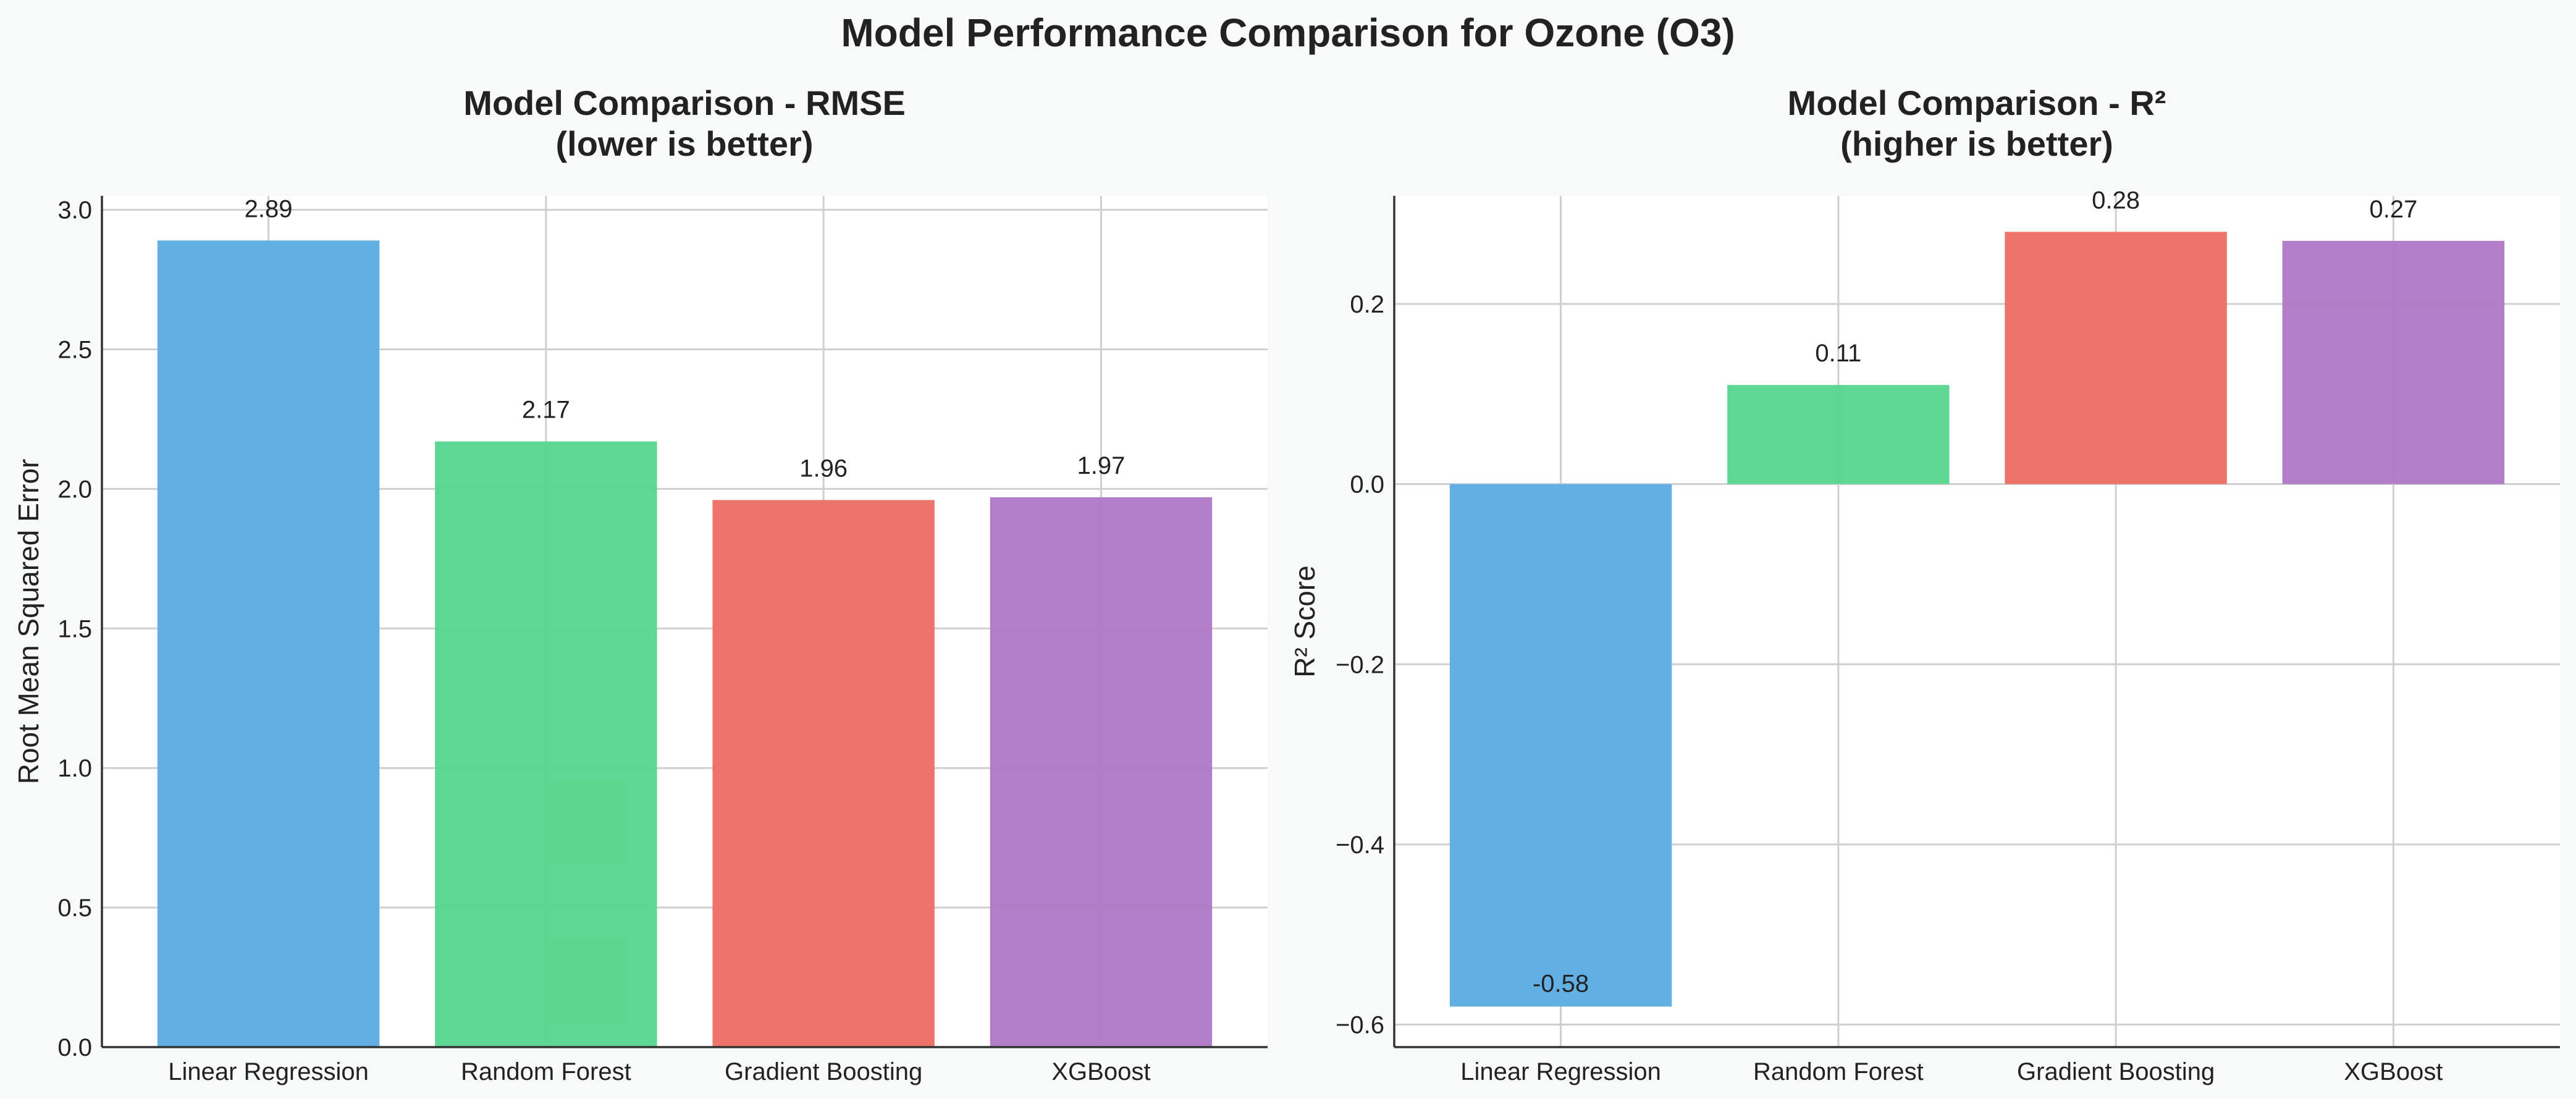  I want to click on y-tick-label: 2.0, so click(74, 489).